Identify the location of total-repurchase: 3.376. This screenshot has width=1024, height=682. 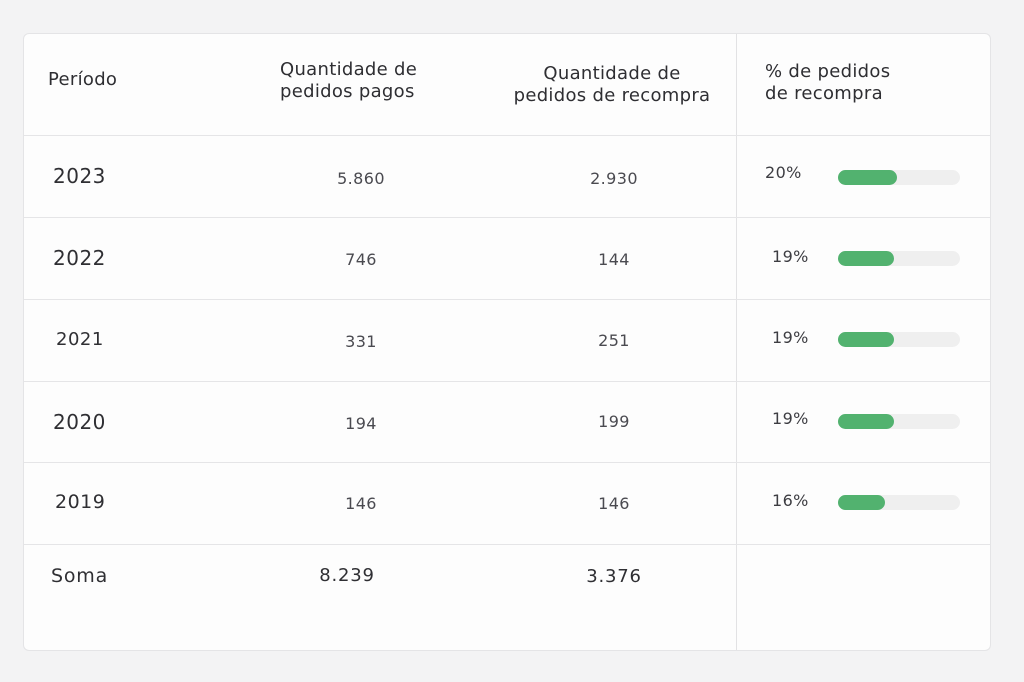
(614, 576).